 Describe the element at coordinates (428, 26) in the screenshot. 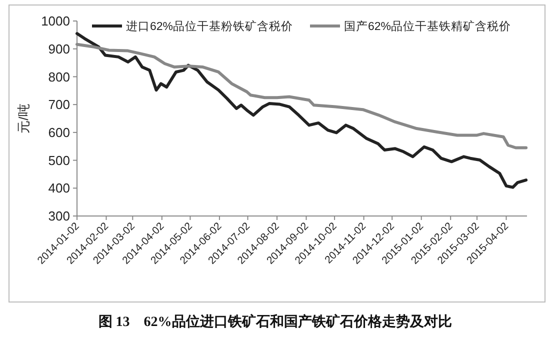

I see `legend-label: 国产62%品位干基铁精矿含税价` at that location.